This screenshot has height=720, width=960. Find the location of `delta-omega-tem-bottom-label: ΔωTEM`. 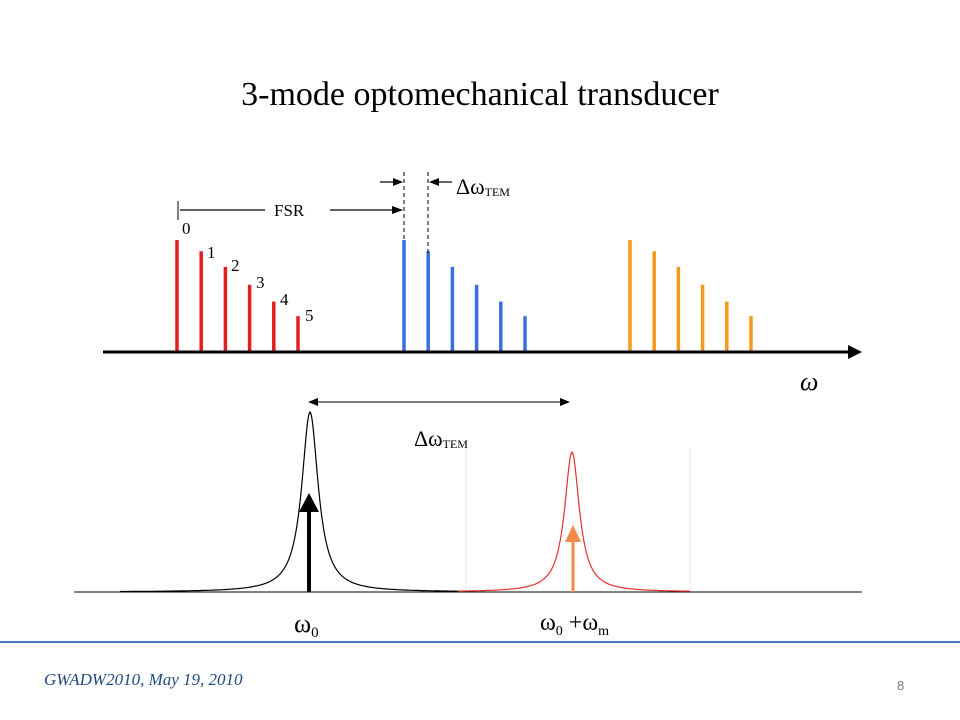

delta-omega-tem-bottom-label: ΔωTEM is located at coordinates (441, 438).